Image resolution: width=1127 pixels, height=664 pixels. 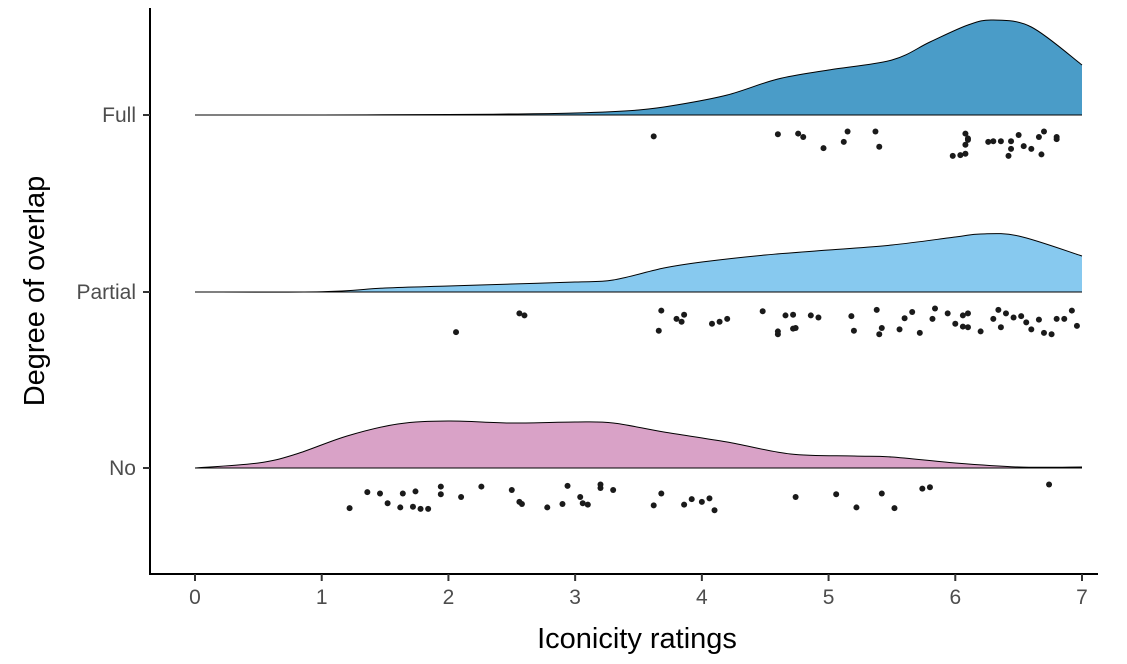 I want to click on x-tick-label: 0, so click(x=195, y=597).